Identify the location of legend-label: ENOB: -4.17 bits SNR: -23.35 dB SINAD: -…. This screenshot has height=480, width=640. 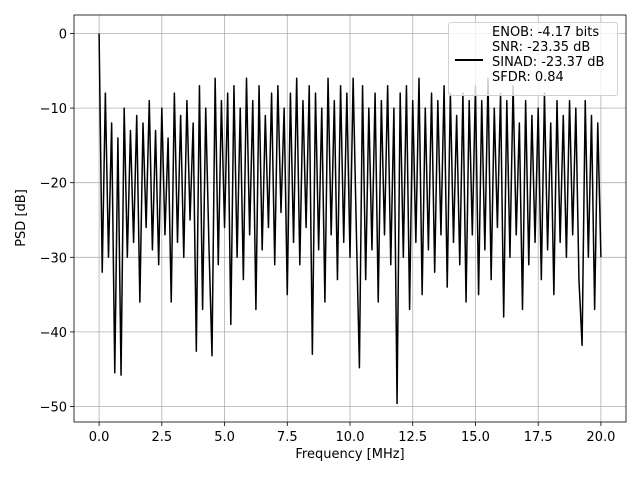
(548, 55).